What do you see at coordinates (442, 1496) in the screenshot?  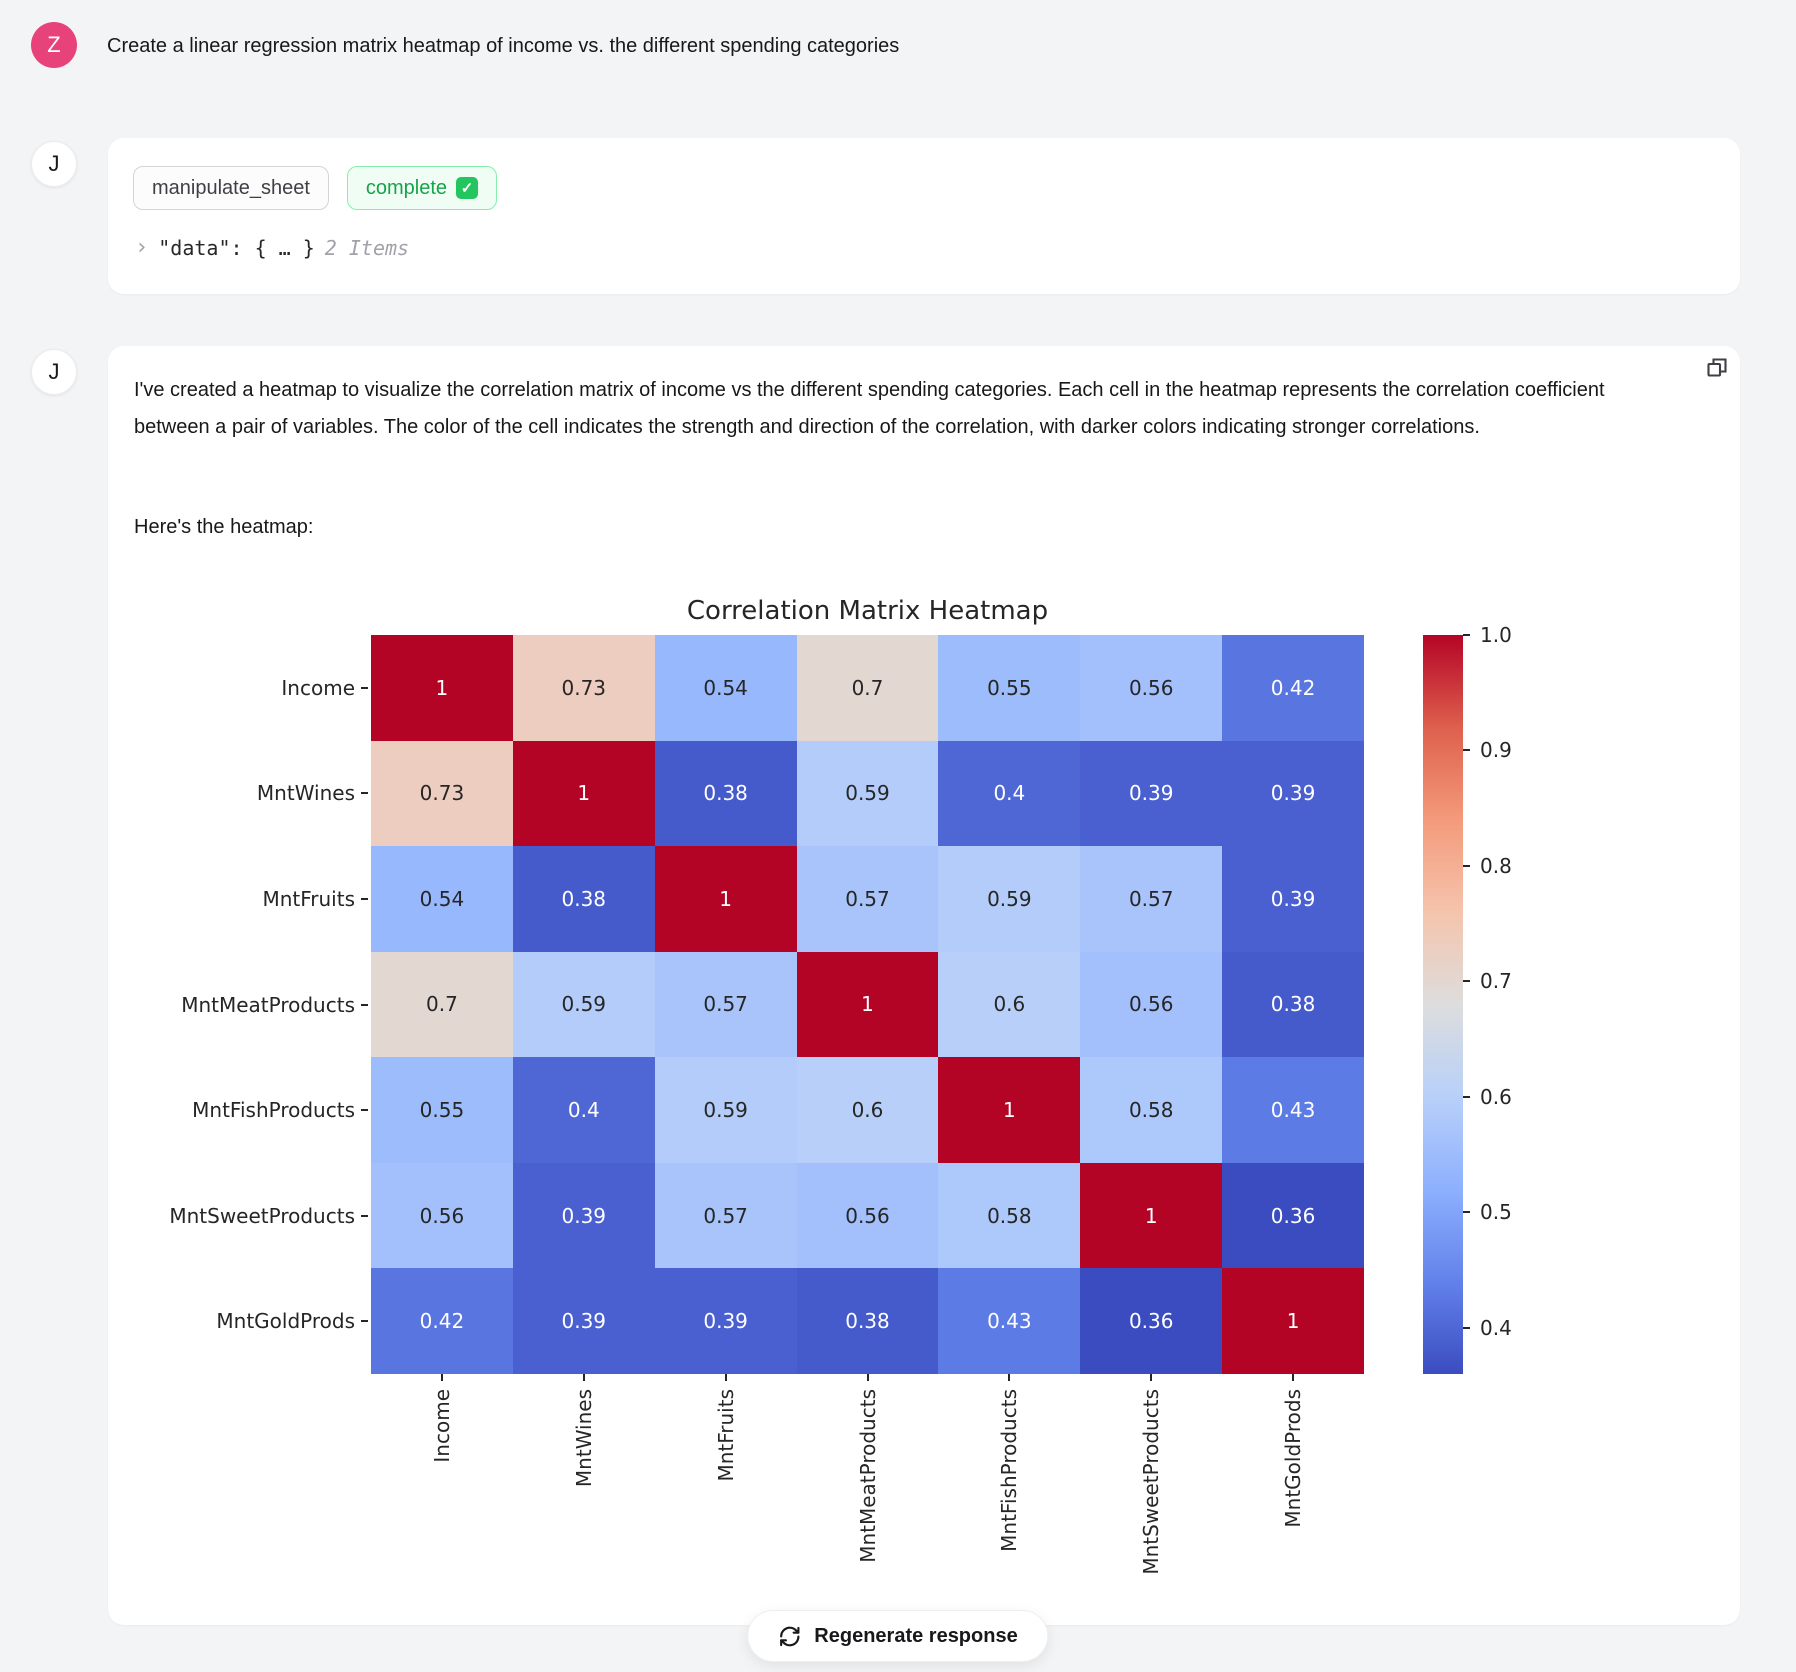 I see `x-axis-label: Income` at bounding box center [442, 1496].